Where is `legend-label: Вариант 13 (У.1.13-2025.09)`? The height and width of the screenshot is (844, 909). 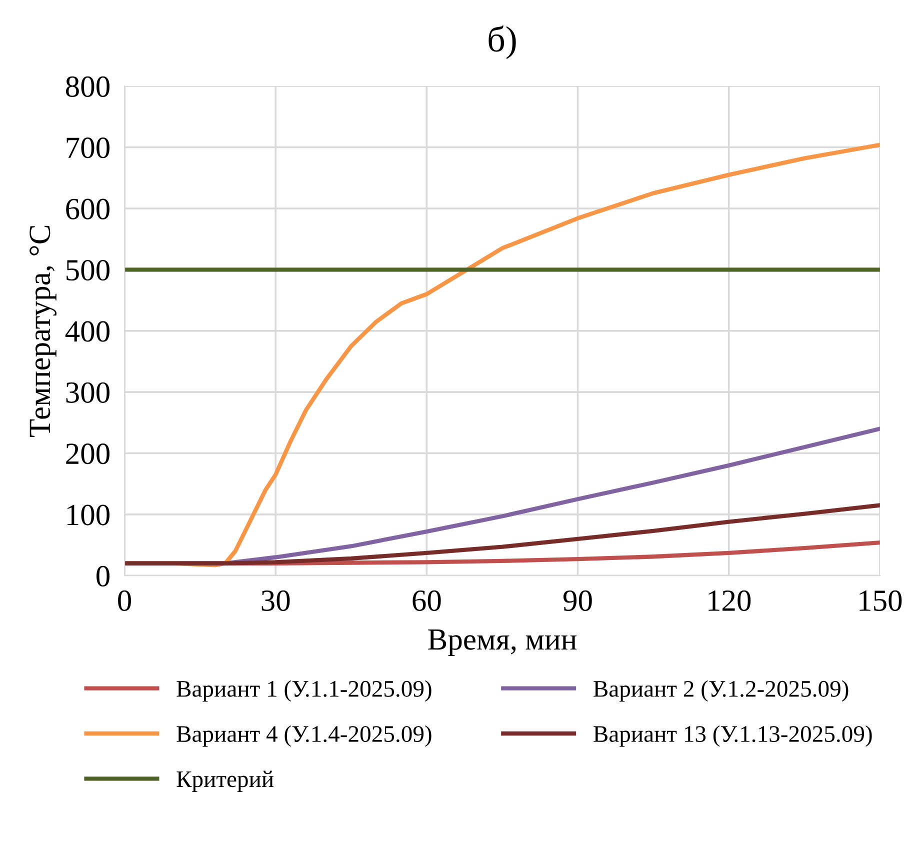
legend-label: Вариант 13 (У.1.13-2025.09) is located at coordinates (733, 736).